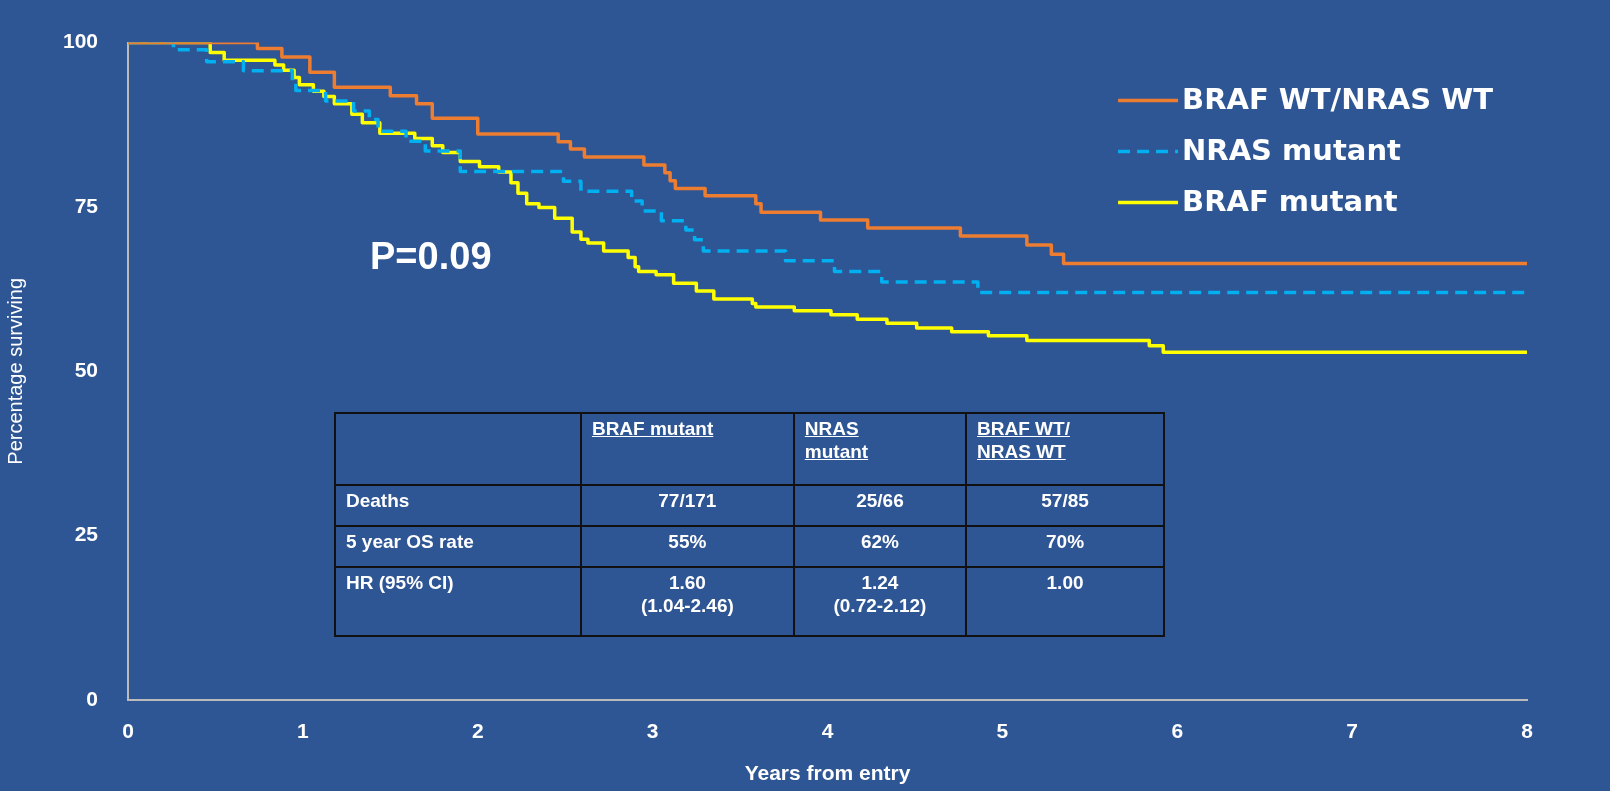 The image size is (1610, 791). Describe the element at coordinates (827, 731) in the screenshot. I see `x-tick-label: 4` at that location.